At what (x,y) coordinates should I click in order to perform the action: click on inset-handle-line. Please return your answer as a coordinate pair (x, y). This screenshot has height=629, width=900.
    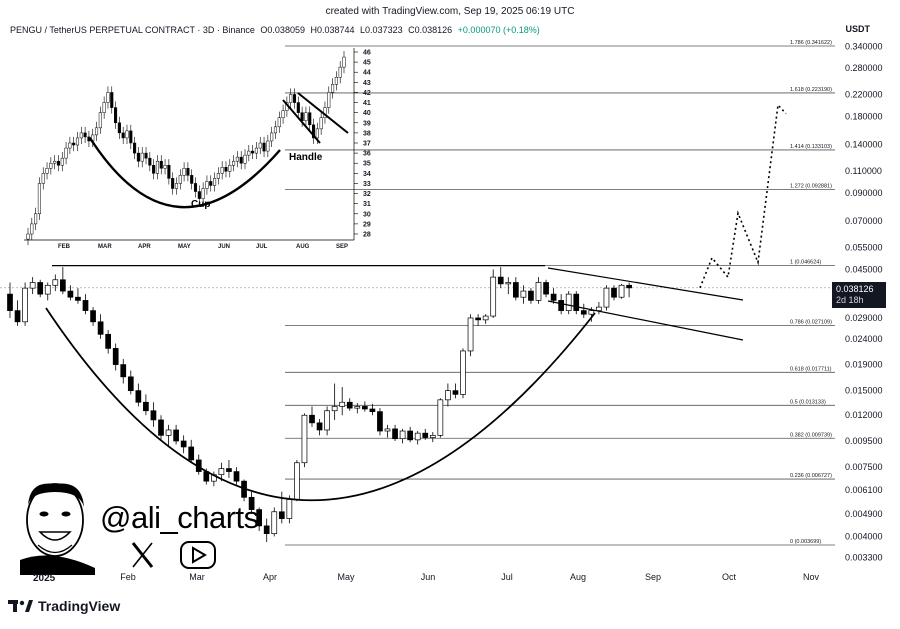
    Looking at the image, I should click on (323, 113).